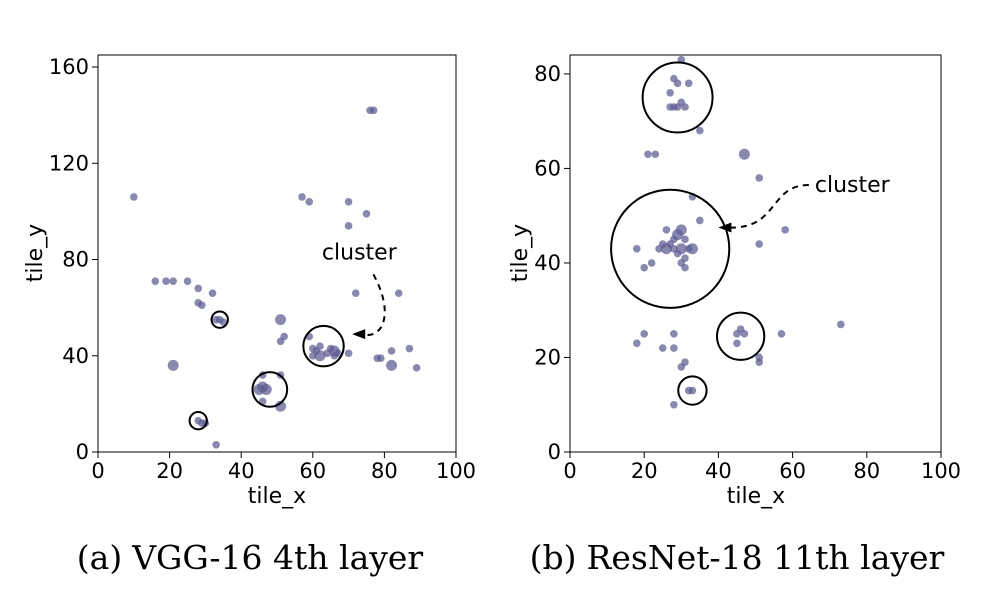 This screenshot has height=604, width=986. What do you see at coordinates (547, 168) in the screenshot?
I see `y-tick-label: 60` at bounding box center [547, 168].